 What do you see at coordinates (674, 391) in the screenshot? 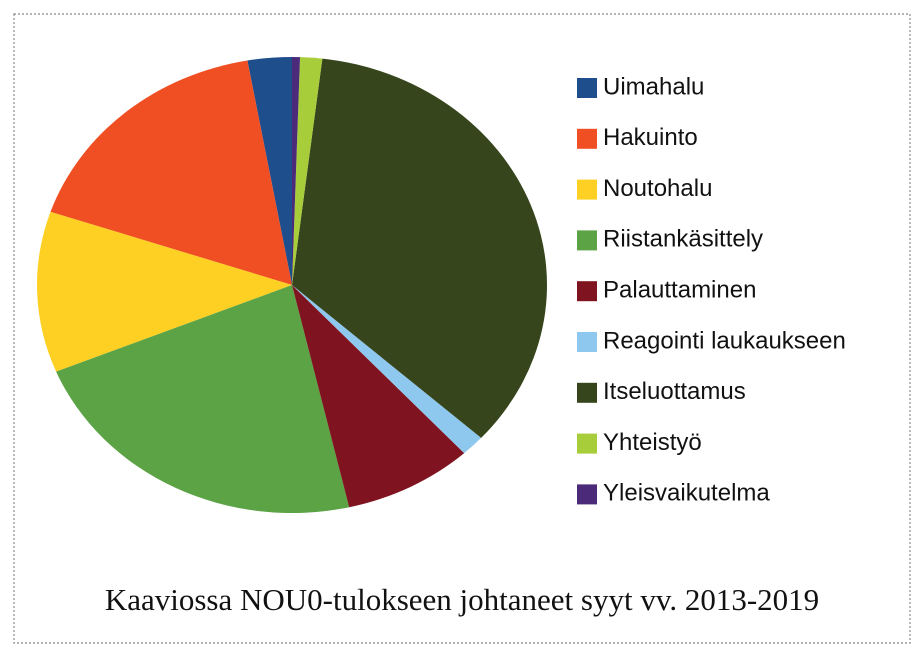
I see `legend-label: Itseluottamus` at bounding box center [674, 391].